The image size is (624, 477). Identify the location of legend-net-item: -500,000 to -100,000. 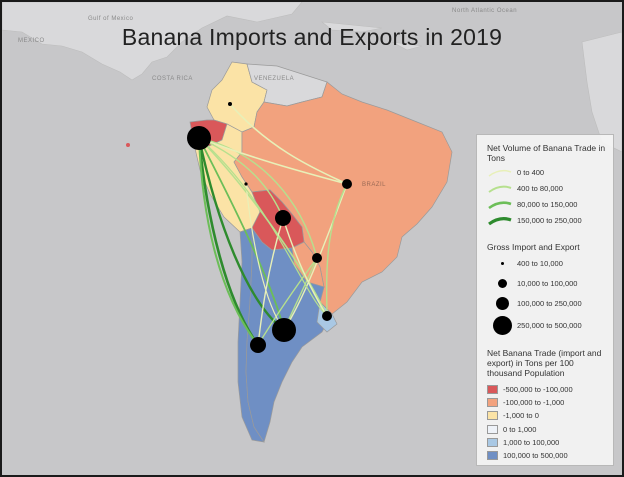
(549, 390).